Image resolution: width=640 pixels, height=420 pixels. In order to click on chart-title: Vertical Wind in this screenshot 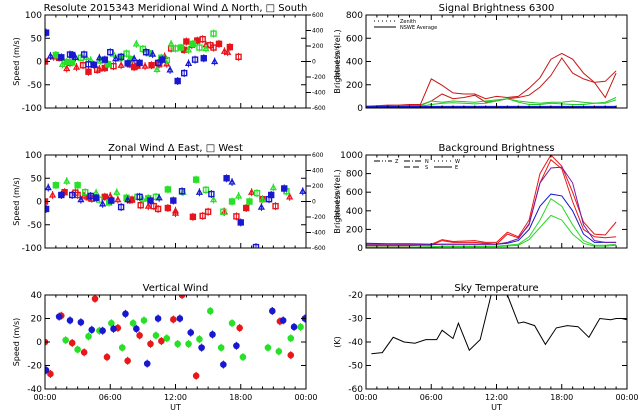, I will do `click(176, 288)`.